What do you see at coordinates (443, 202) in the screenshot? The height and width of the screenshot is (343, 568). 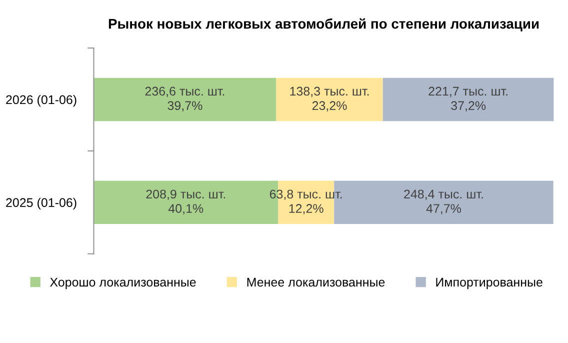 I see `data-label: 248,4 тыс. шт. 47,7%` at bounding box center [443, 202].